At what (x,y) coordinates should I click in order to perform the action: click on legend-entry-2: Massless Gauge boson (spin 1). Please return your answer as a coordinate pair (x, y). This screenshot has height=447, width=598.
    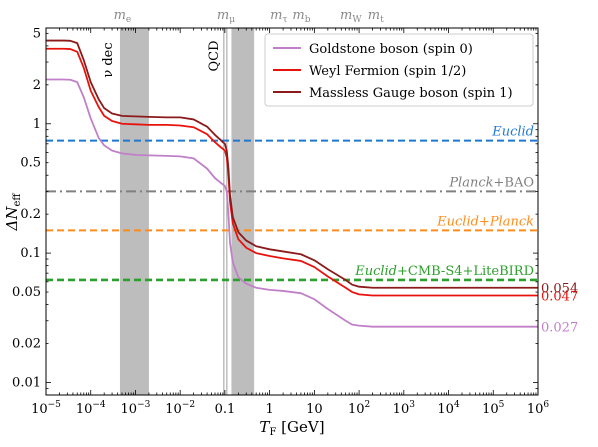
    Looking at the image, I should click on (411, 93).